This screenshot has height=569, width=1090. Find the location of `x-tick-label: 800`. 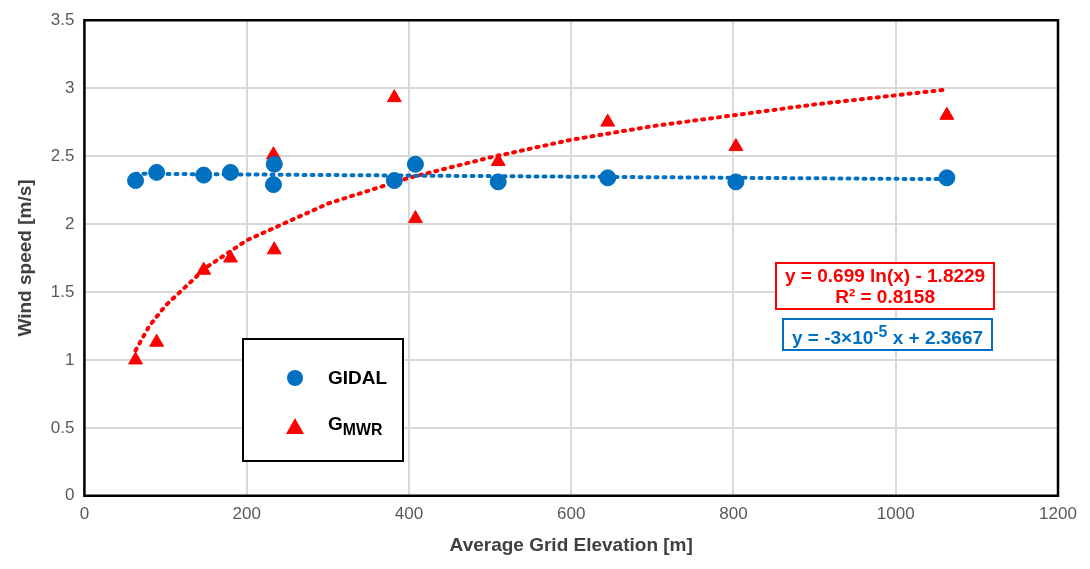

x-tick-label: 800 is located at coordinates (733, 513).